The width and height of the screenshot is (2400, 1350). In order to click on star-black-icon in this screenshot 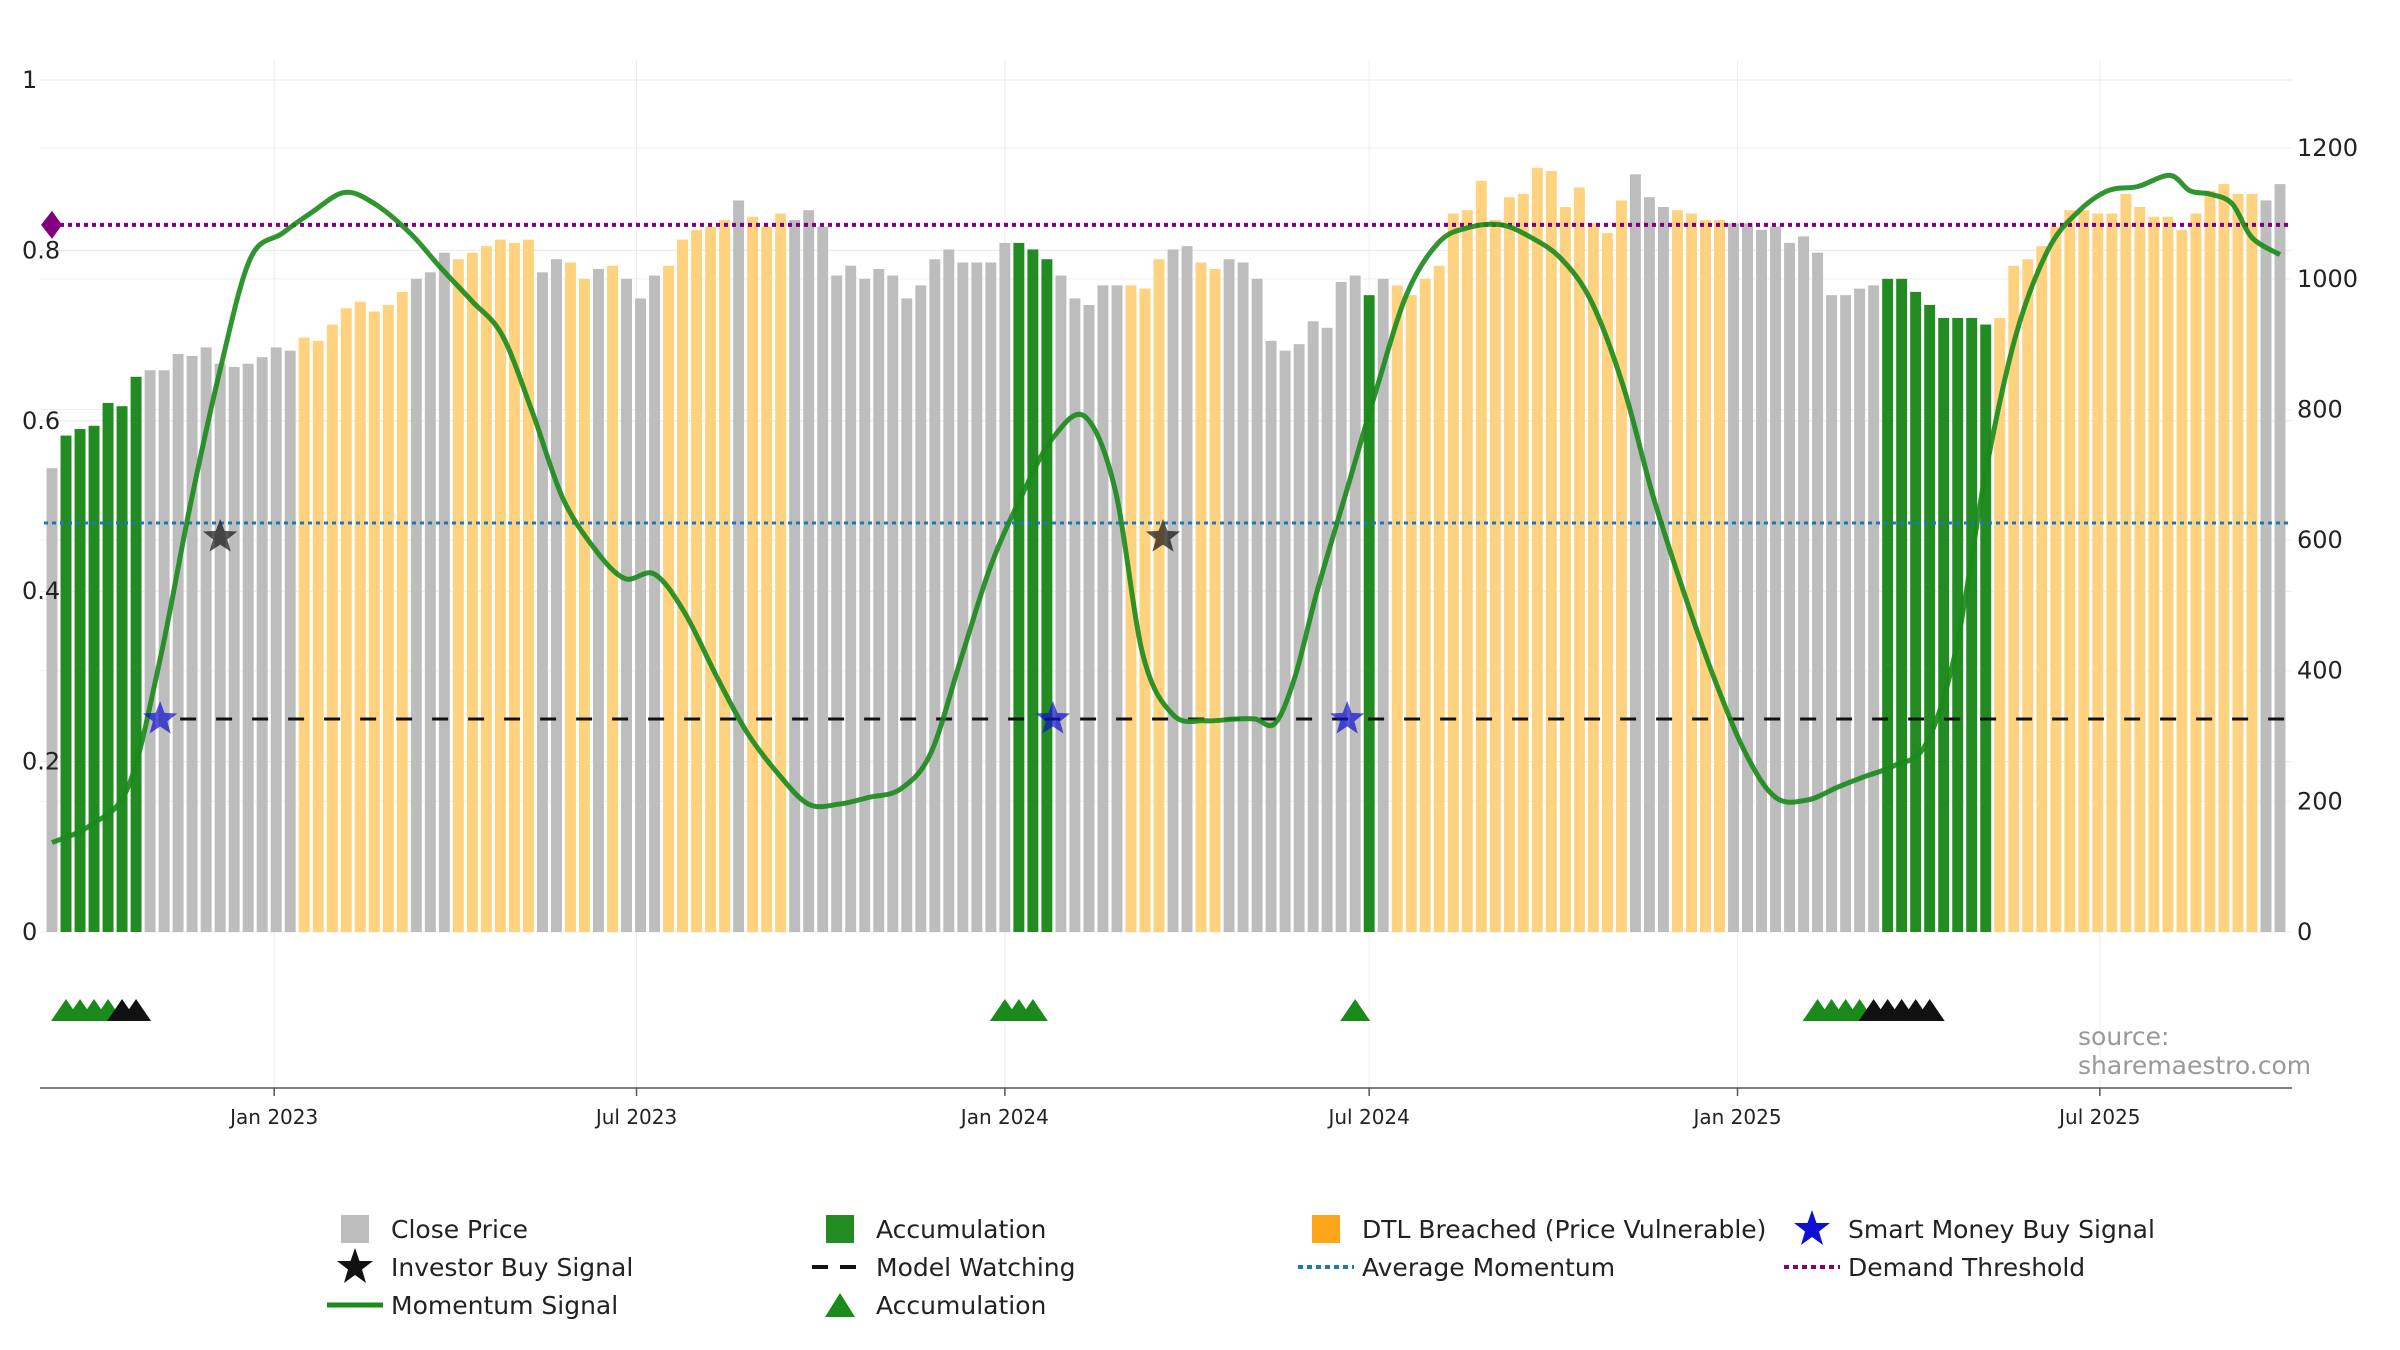, I will do `click(355, 1265)`.